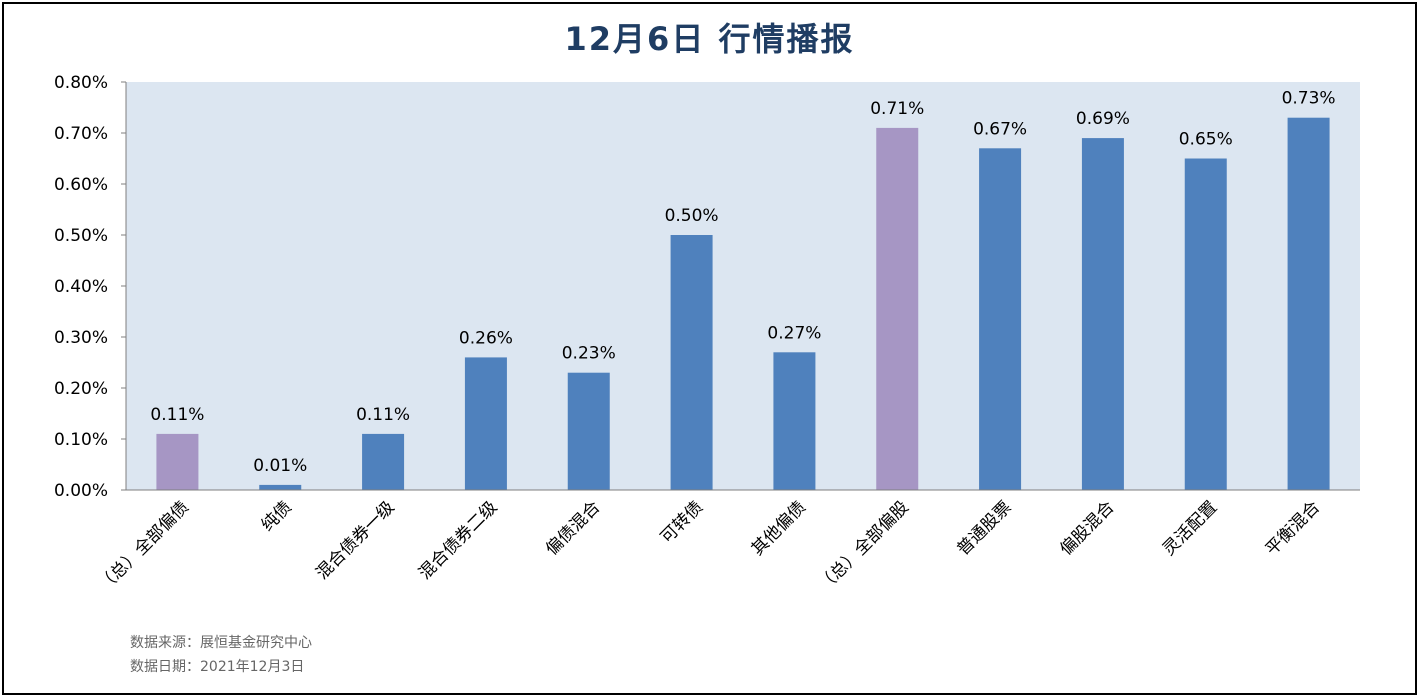  Describe the element at coordinates (277, 516) in the screenshot. I see `category-label: 纯债` at that location.